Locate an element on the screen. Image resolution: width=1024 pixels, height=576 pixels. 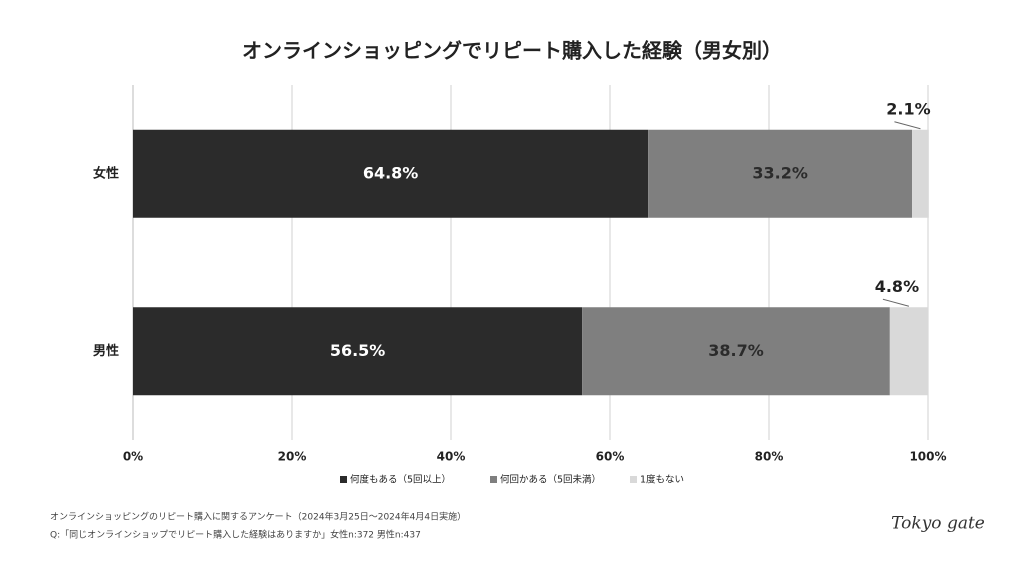
value-label: 33.2% is located at coordinates (780, 172).